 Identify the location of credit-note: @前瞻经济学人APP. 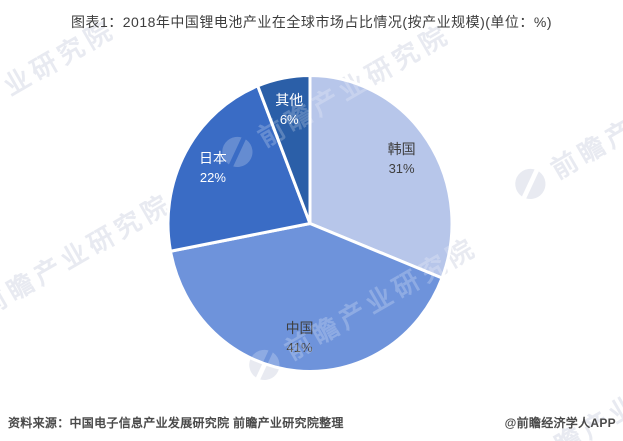
(560, 423).